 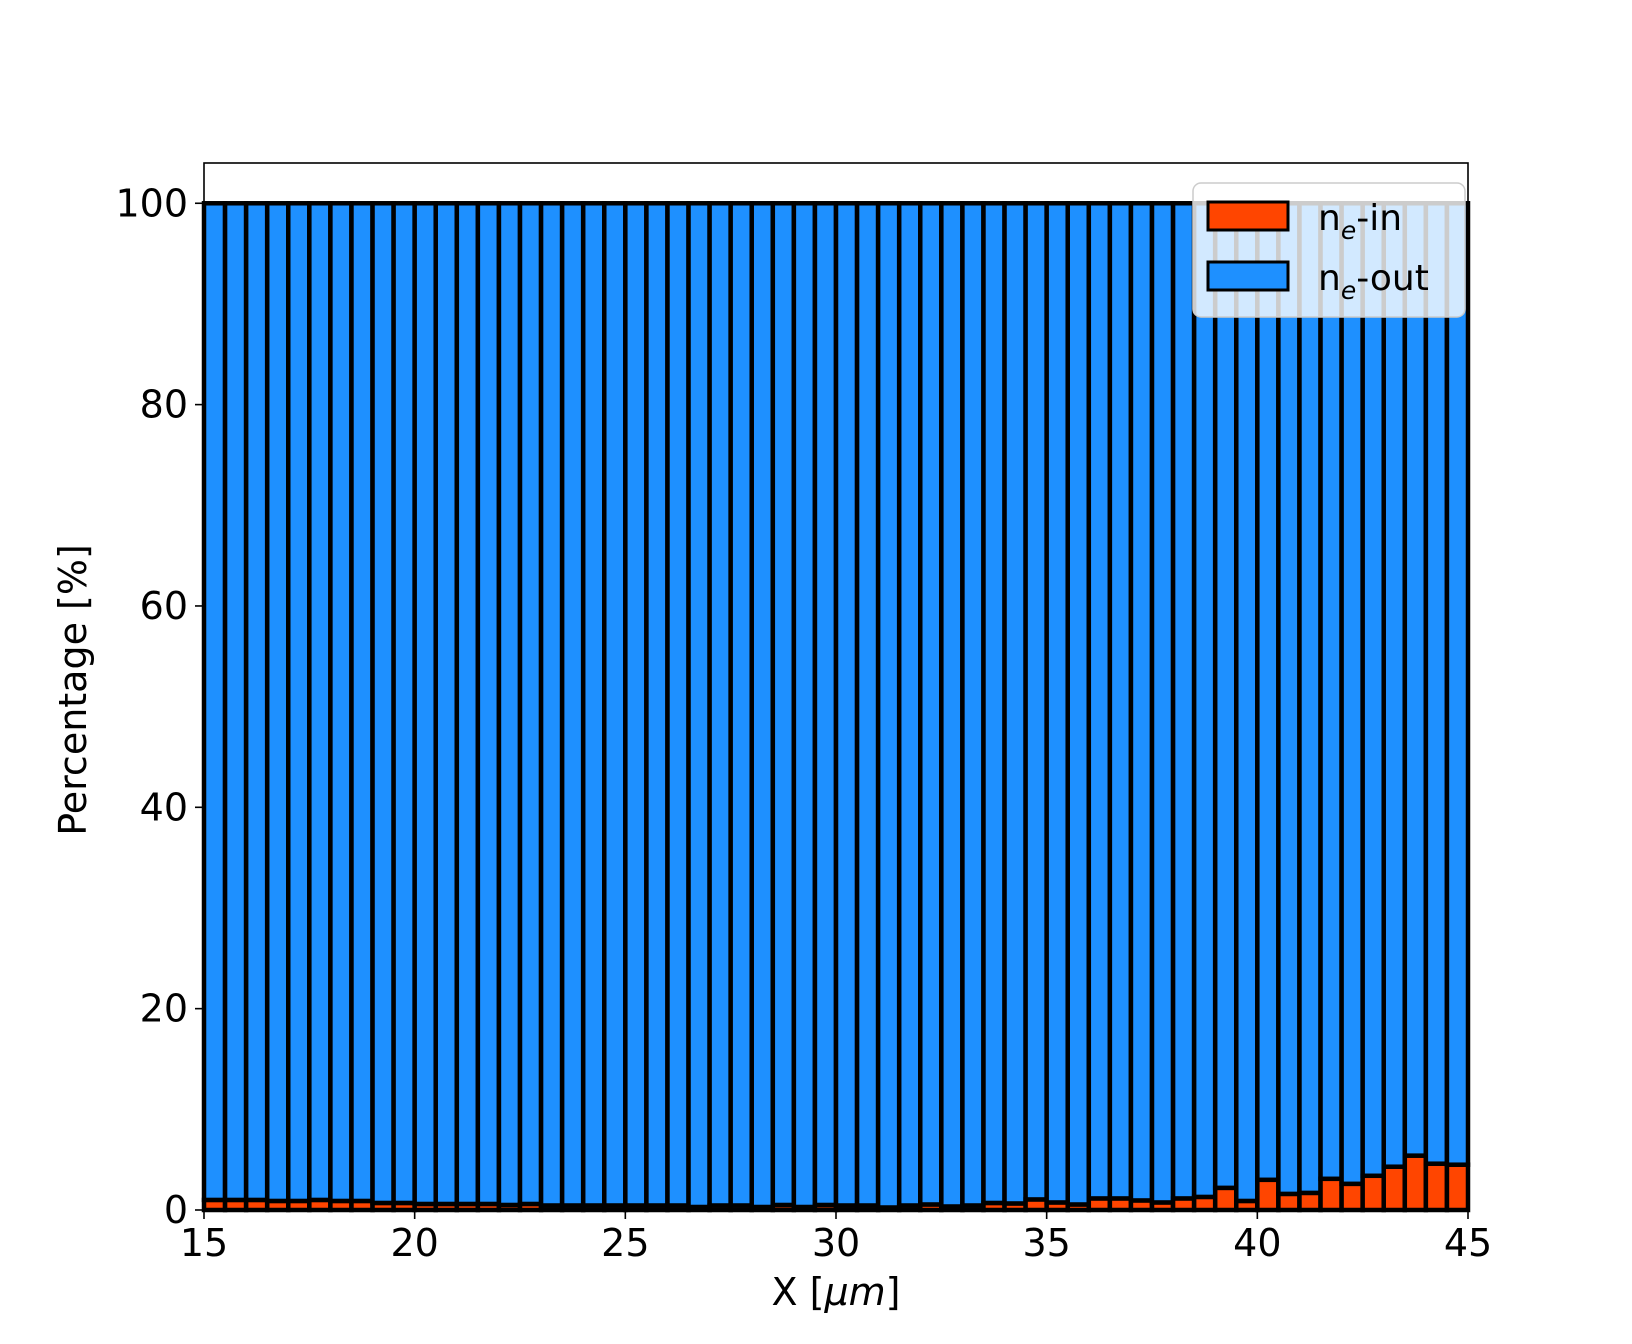 I want to click on y-axis: 0 20 40 60 80 100, so click(x=159, y=706).